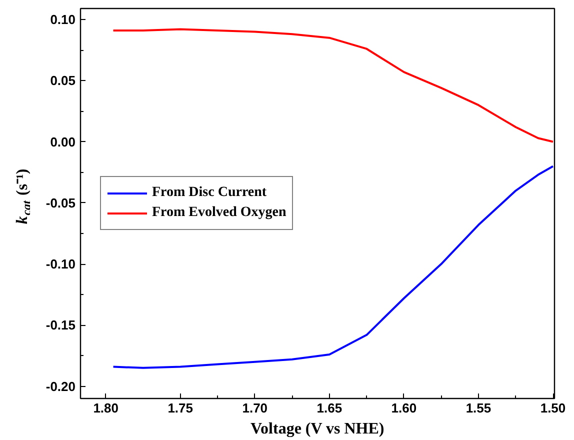 The image size is (574, 440). Describe the element at coordinates (61, 264) in the screenshot. I see `y-tick-label: -0.10` at that location.